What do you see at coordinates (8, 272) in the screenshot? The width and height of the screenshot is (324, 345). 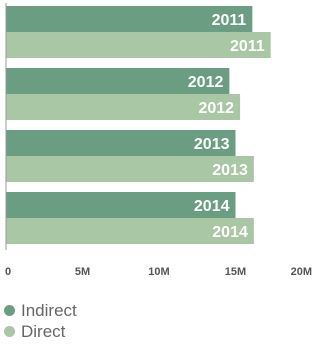 I see `x-tick-label: 0` at bounding box center [8, 272].